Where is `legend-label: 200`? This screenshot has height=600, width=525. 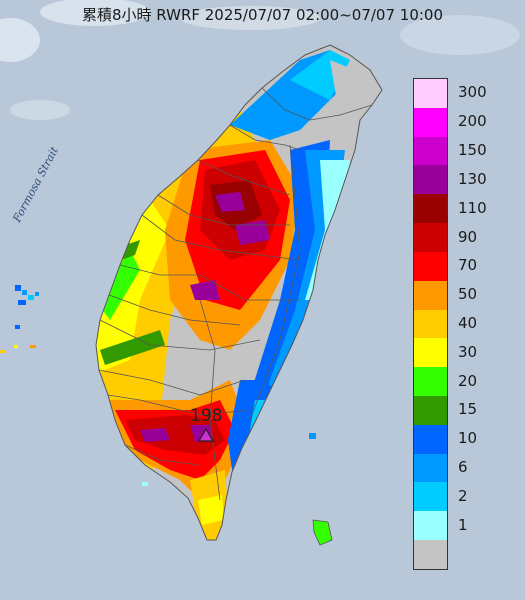 legend-label: 200 is located at coordinates (472, 121).